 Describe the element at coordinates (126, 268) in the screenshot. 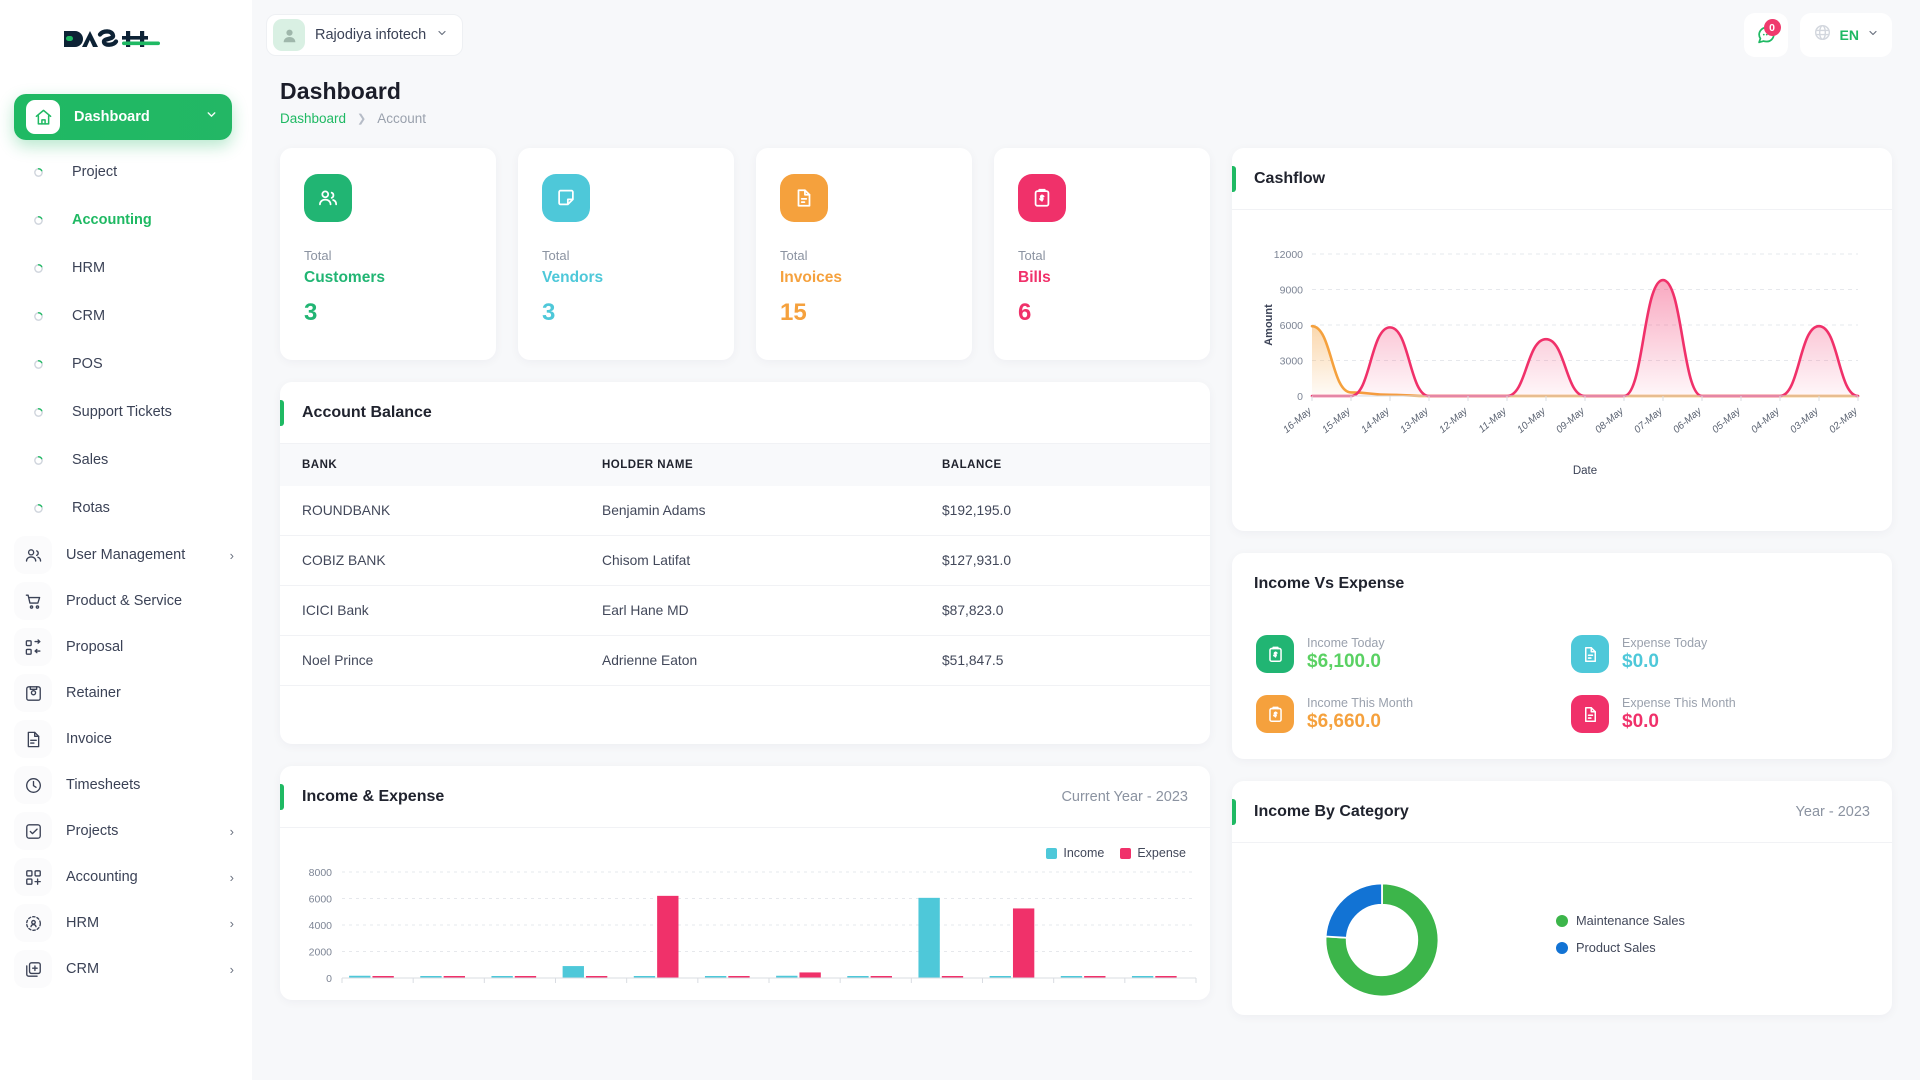

I see `sidebar-item-hrm: HRM` at that location.